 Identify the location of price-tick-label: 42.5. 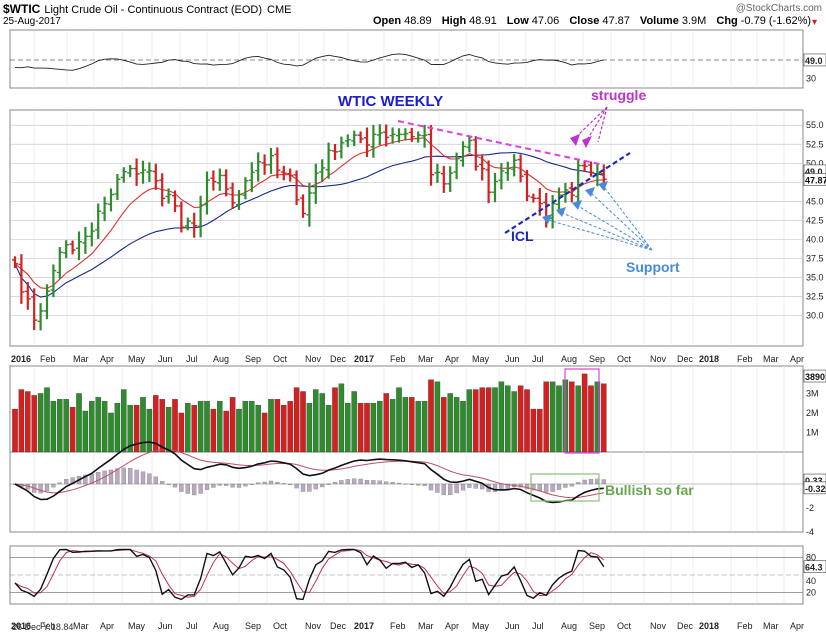
(815, 220).